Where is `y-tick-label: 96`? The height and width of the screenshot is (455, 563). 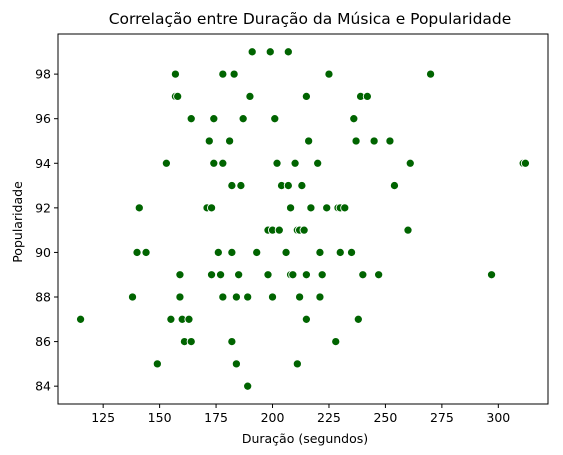
y-tick-label: 96 is located at coordinates (43, 118).